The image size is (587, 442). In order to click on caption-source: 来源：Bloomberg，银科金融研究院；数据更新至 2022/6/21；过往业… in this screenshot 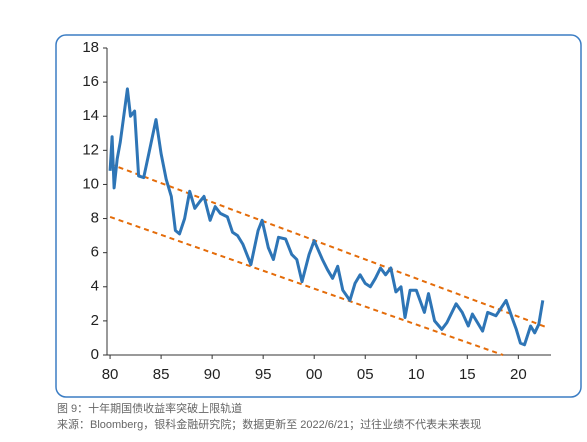, I will do `click(269, 424)`.